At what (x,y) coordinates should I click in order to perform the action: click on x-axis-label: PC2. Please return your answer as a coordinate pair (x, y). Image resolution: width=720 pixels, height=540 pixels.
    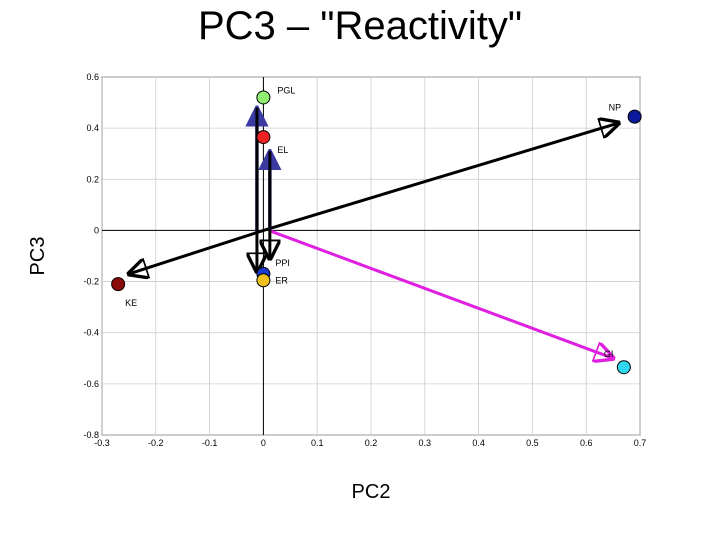
    Looking at the image, I should click on (371, 492).